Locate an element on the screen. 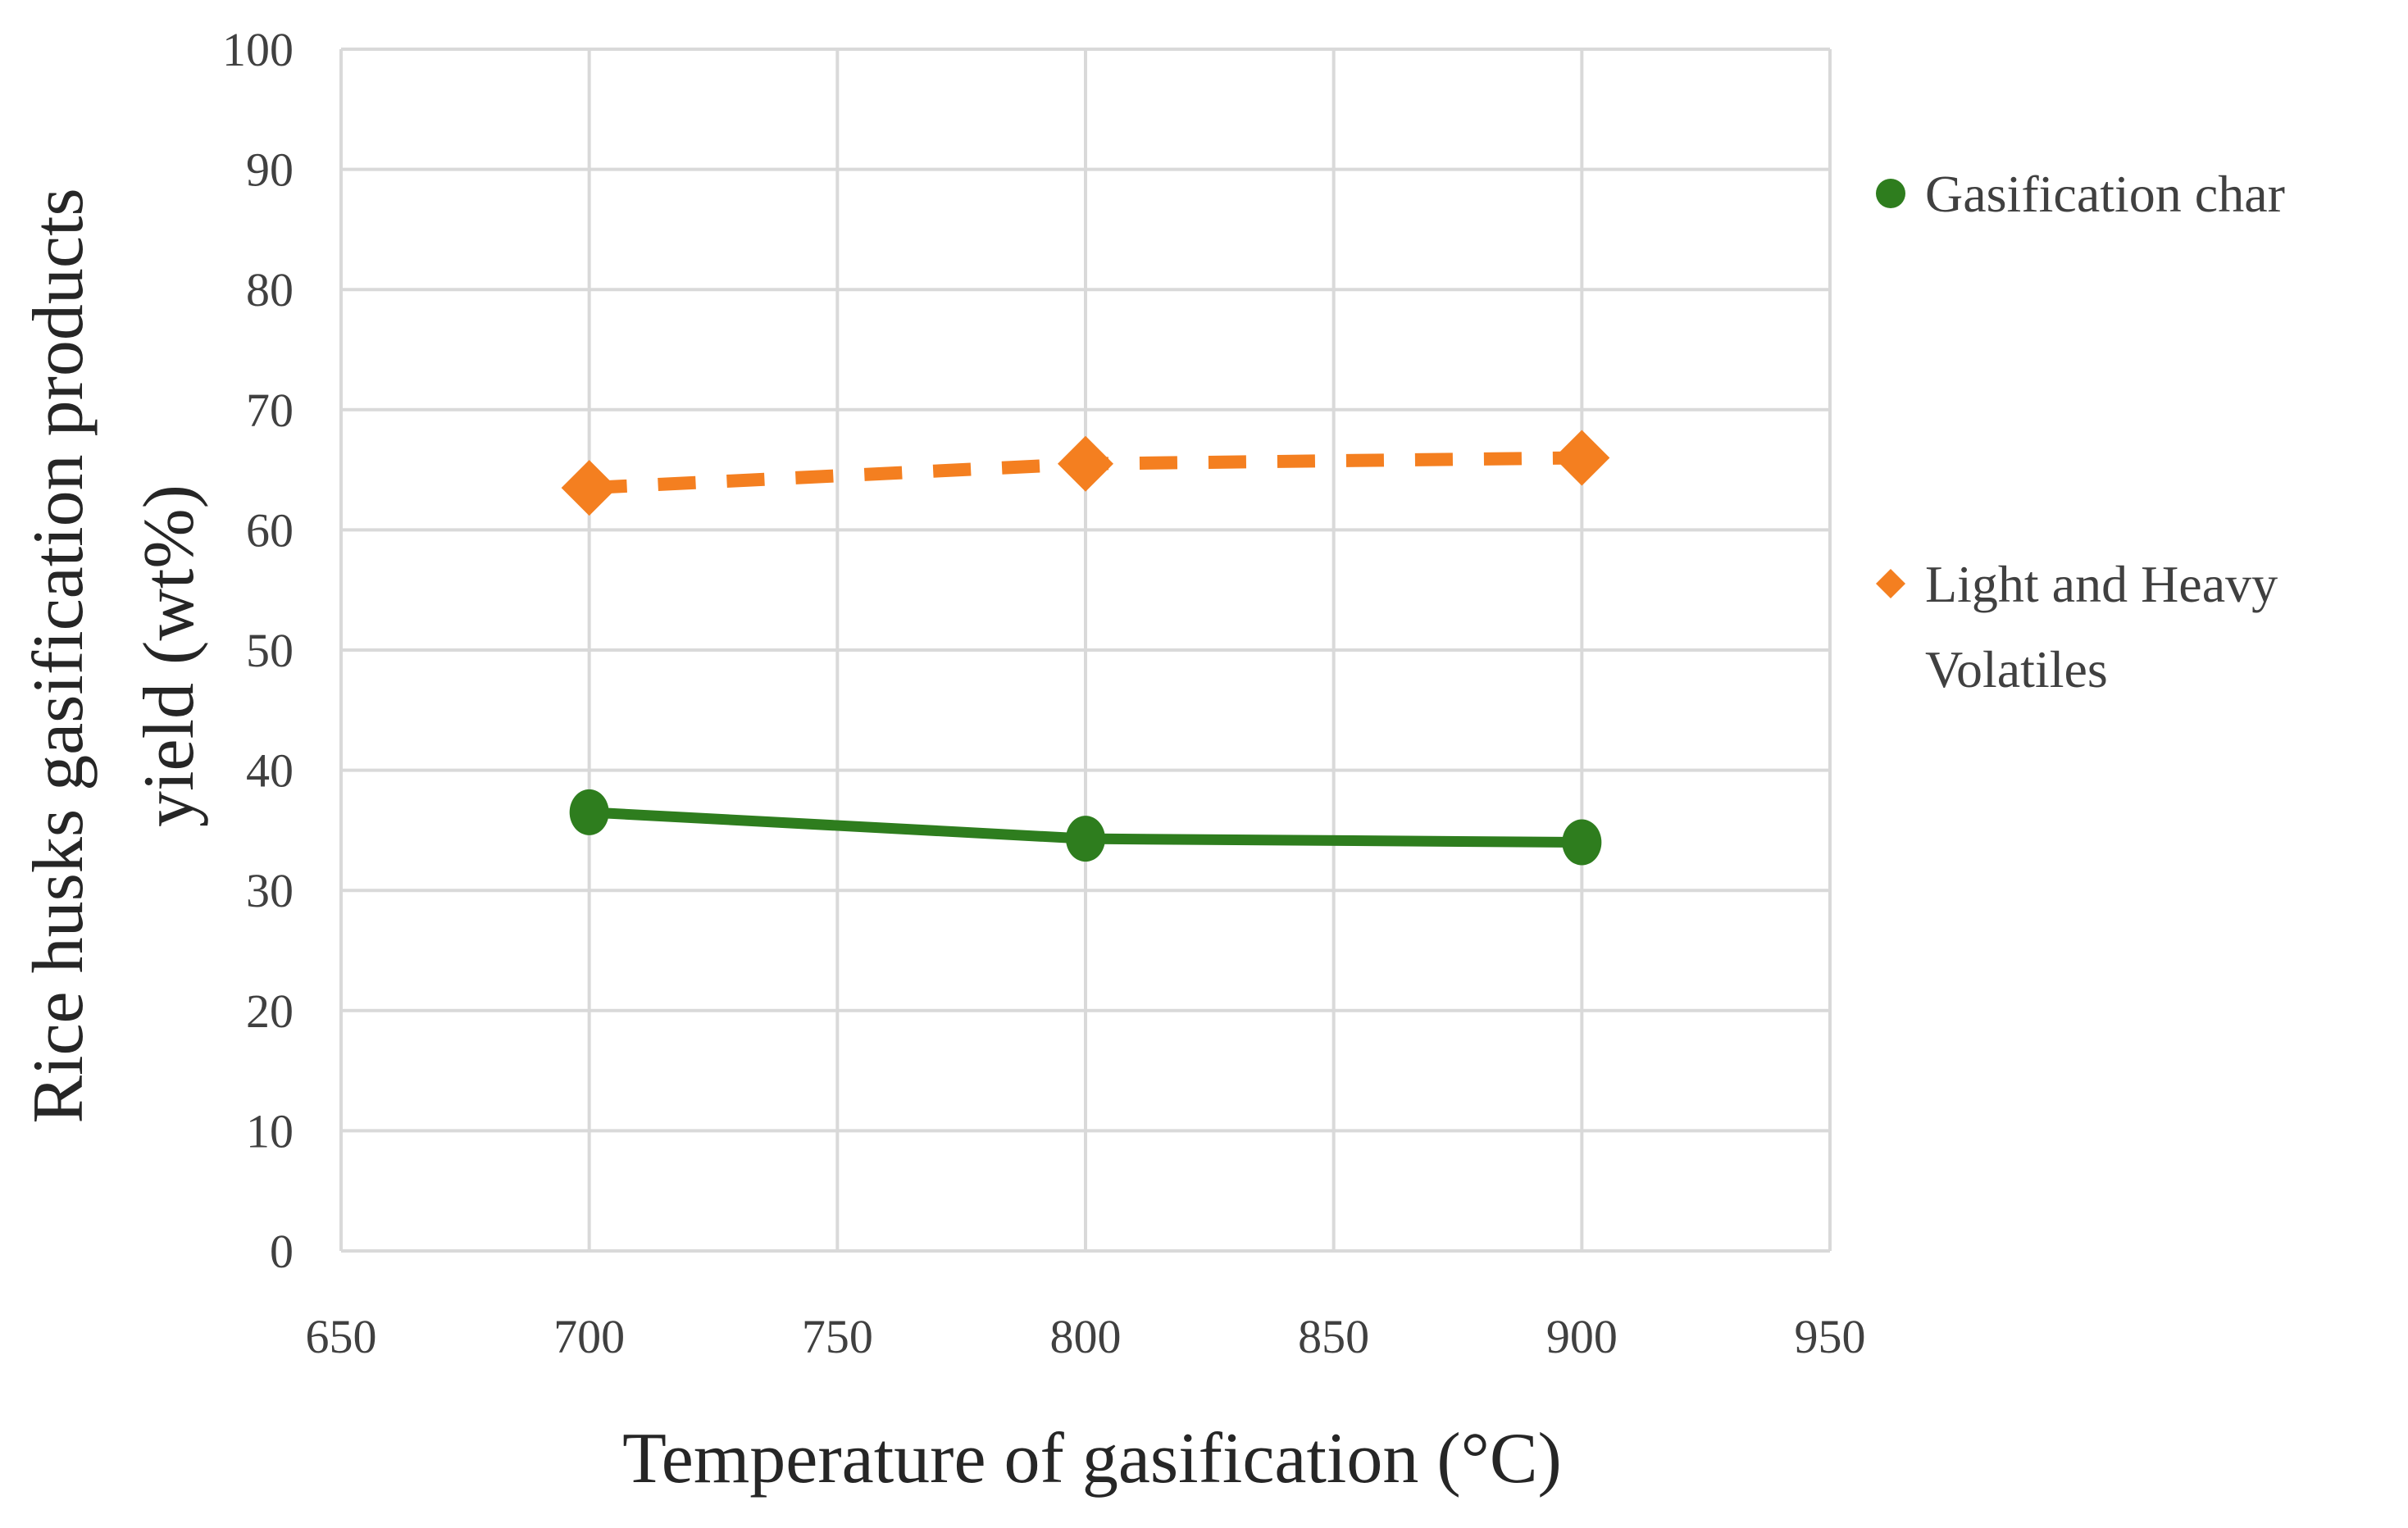 Image resolution: width=2408 pixels, height=1528 pixels. y-tick-label: 40 is located at coordinates (270, 771).